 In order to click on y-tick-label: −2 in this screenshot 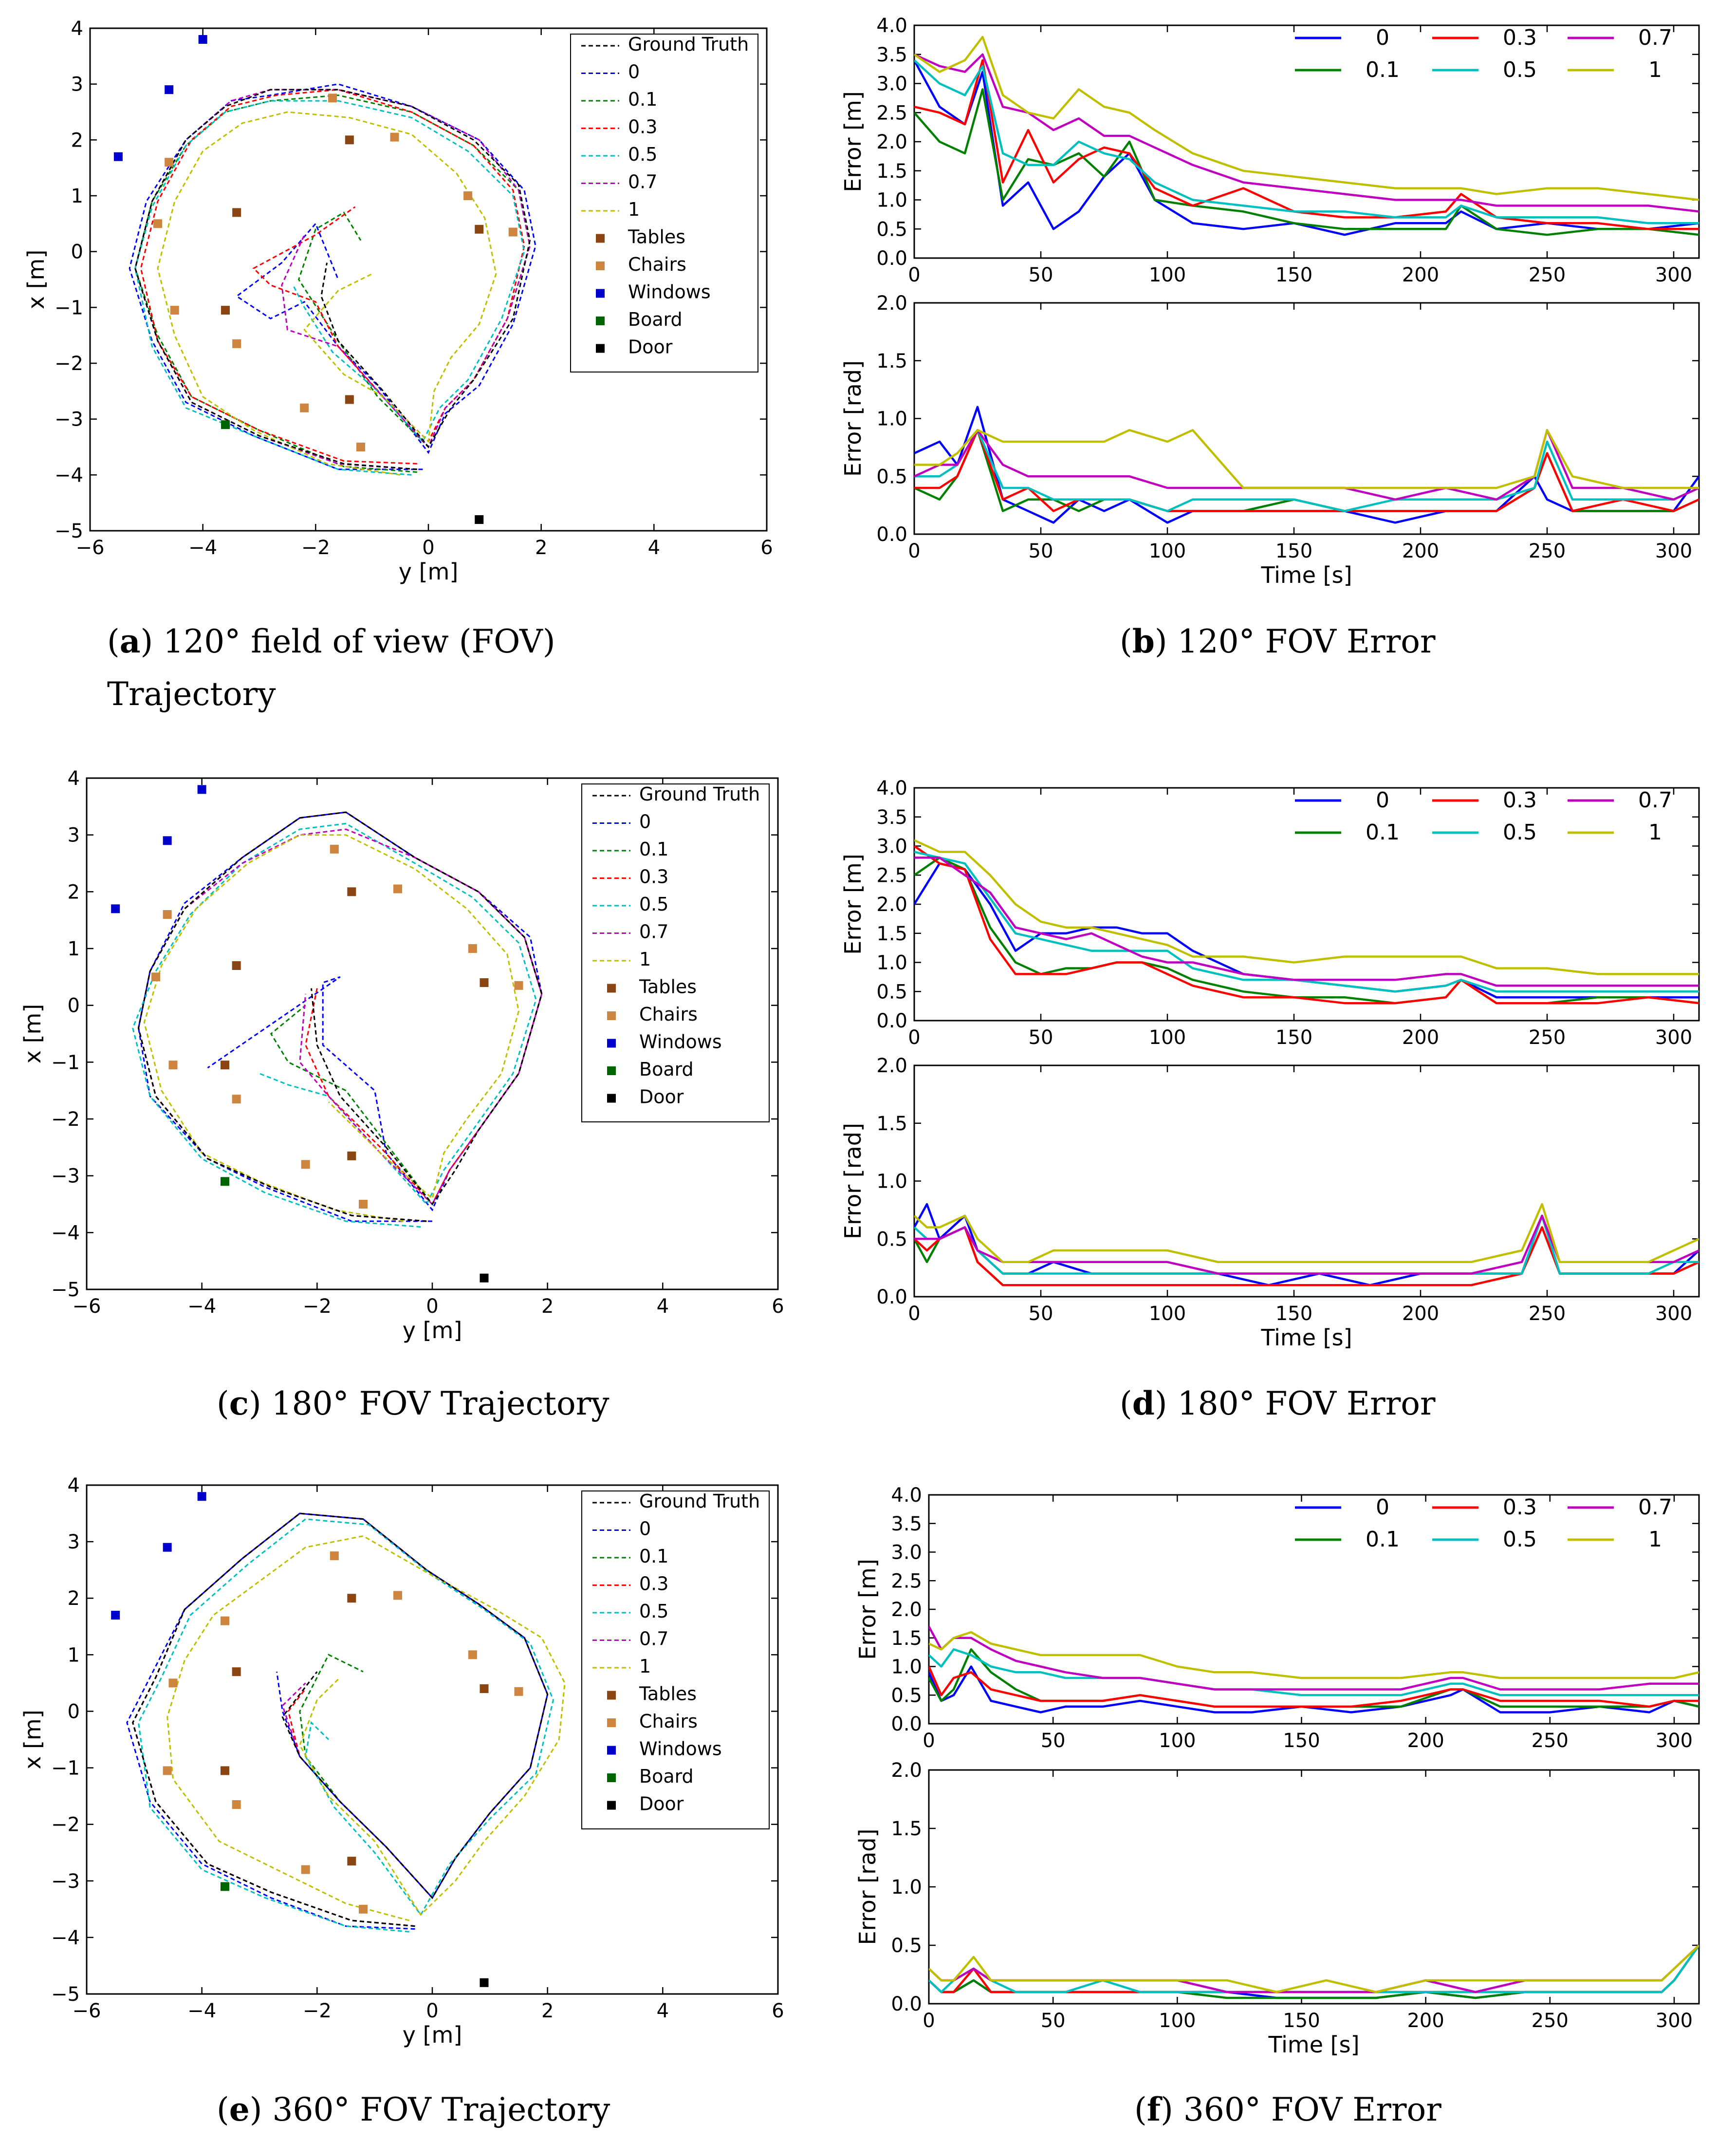, I will do `click(69, 364)`.